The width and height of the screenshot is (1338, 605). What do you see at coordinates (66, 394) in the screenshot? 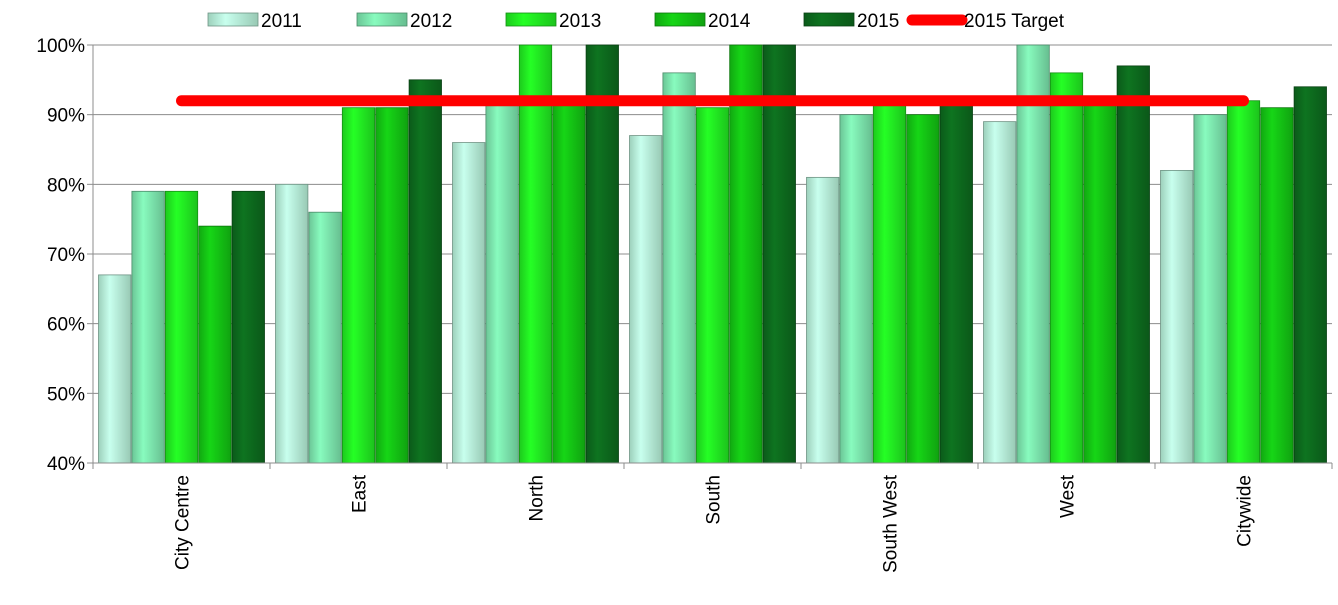
I see `y-tick-label: 50%` at bounding box center [66, 394].